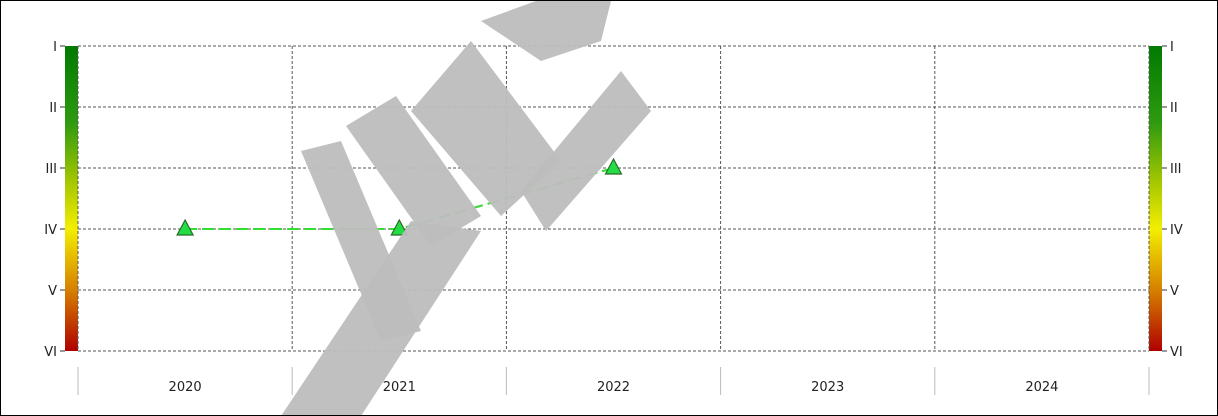 The height and width of the screenshot is (416, 1218). Describe the element at coordinates (1176, 169) in the screenshot. I see `y-tick-label-right: III` at that location.